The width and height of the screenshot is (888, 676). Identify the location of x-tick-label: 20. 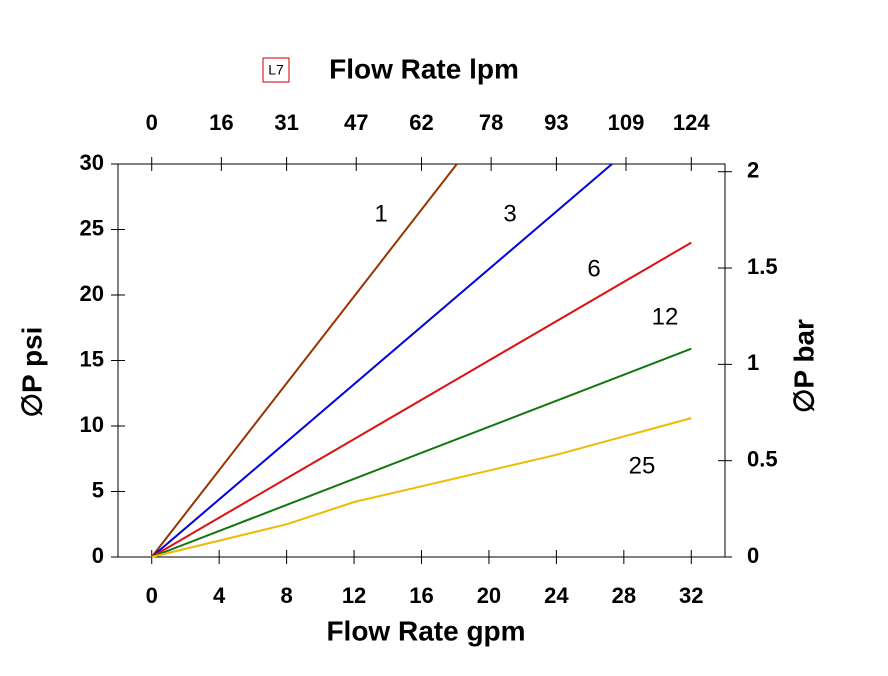
(489, 595).